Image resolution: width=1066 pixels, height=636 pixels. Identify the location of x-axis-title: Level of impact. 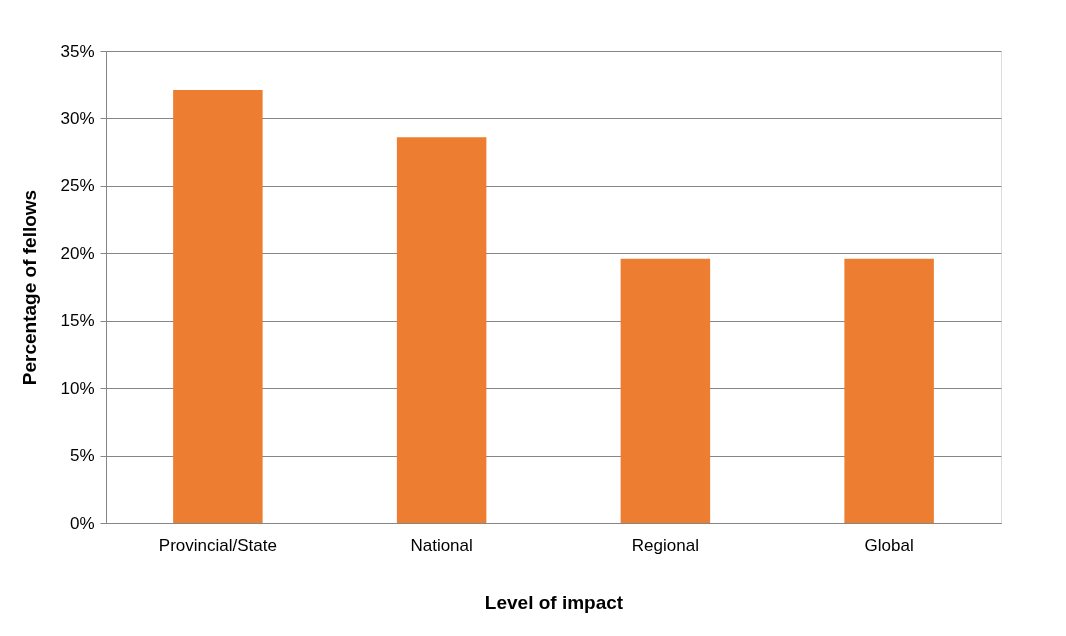
(554, 602).